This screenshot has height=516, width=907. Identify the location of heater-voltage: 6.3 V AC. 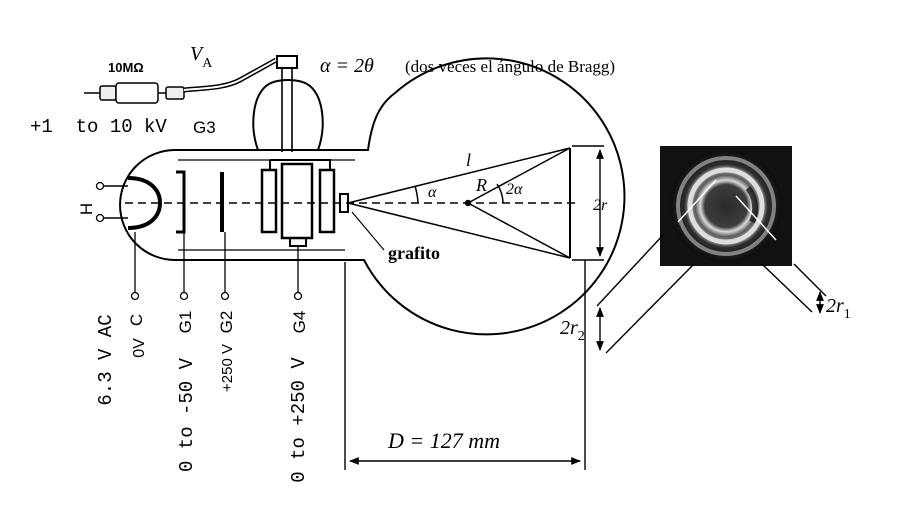
(106, 359).